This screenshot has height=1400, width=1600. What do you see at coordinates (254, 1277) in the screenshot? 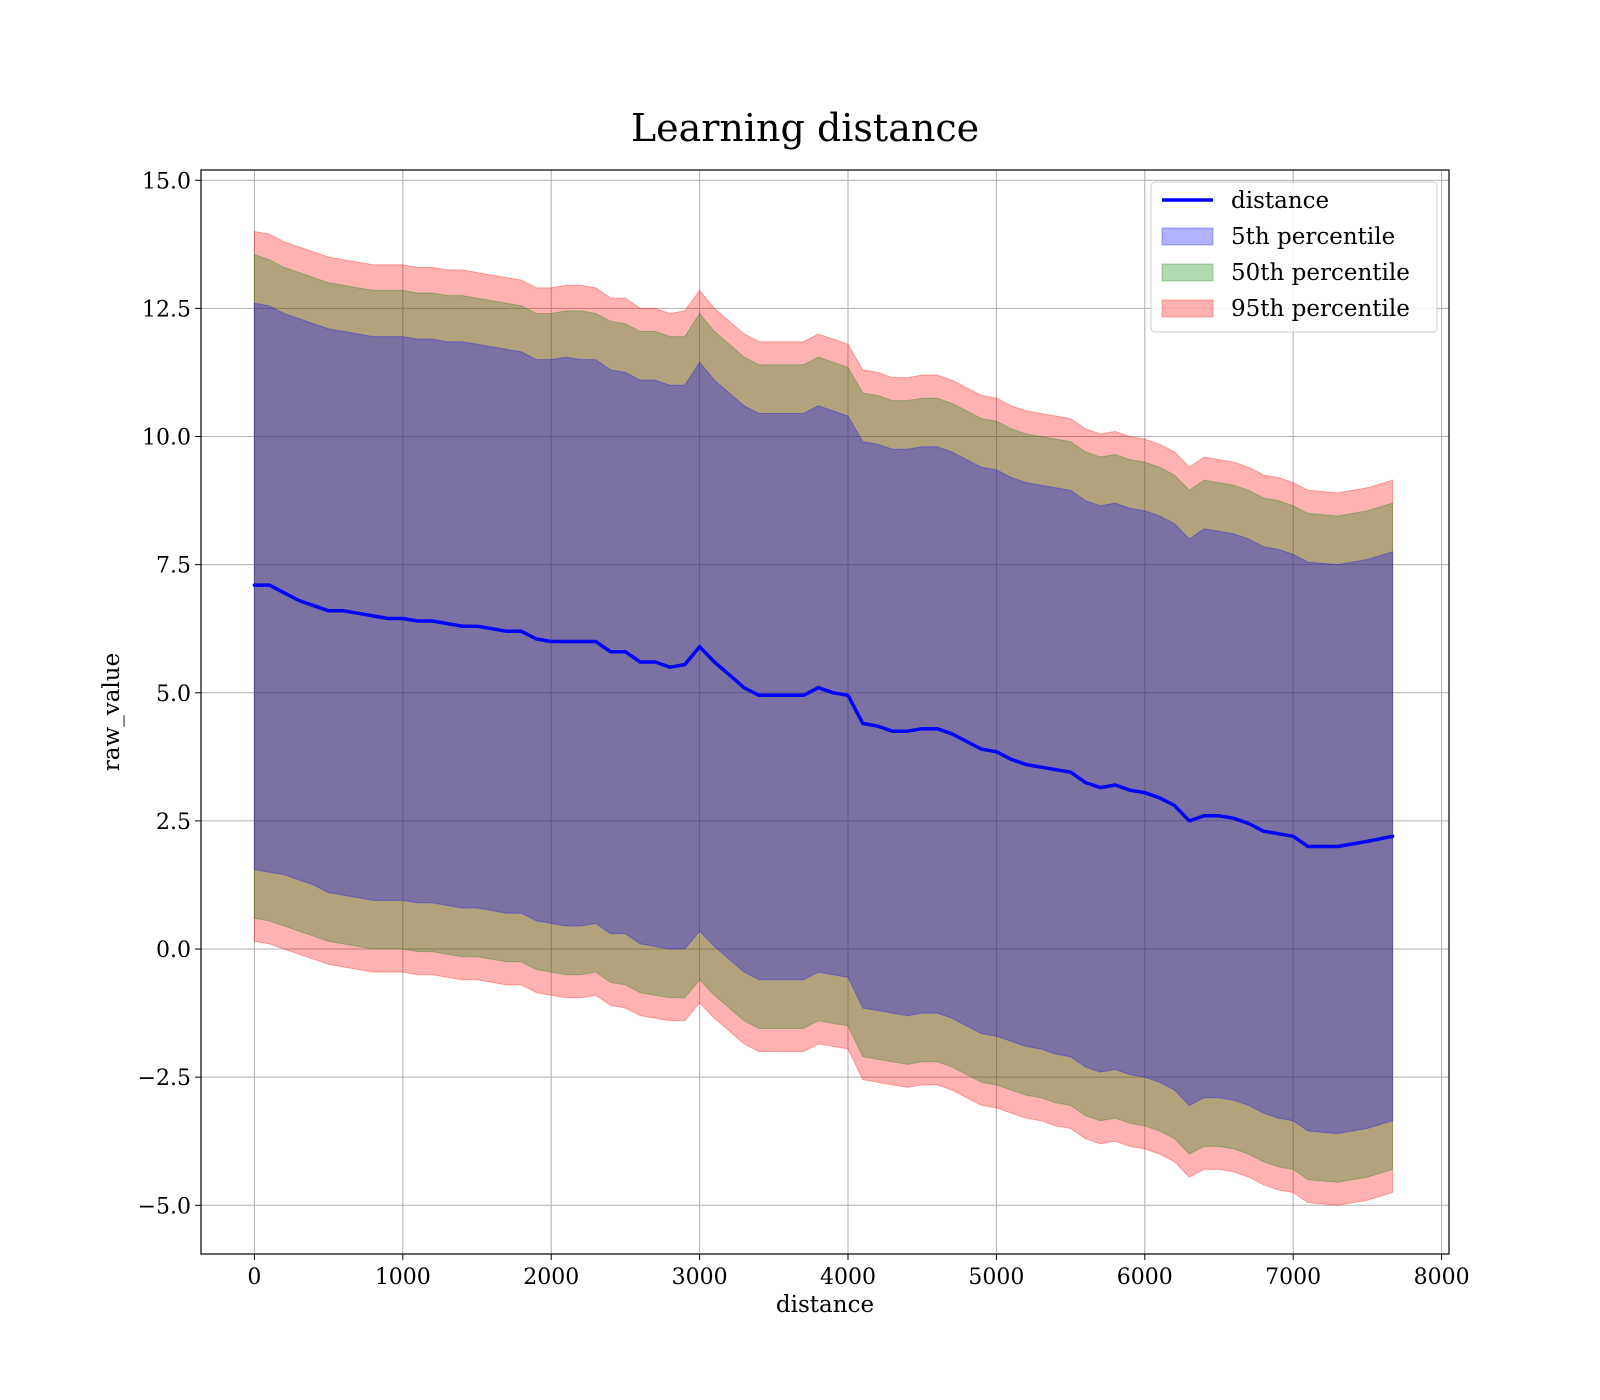
I see `x-tick-label: 0` at bounding box center [254, 1277].